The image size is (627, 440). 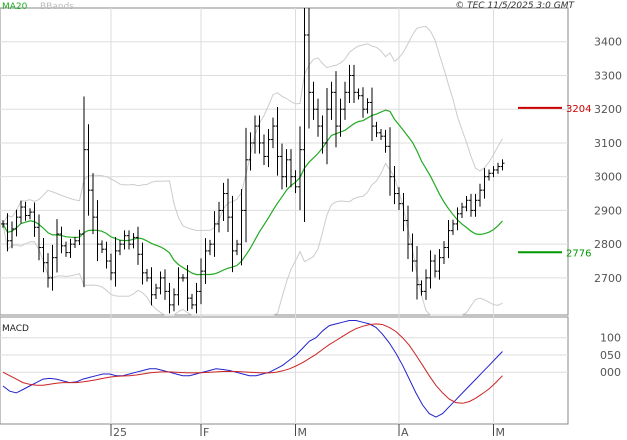 What do you see at coordinates (57, 7) in the screenshot?
I see `legend-bbands: BBands` at bounding box center [57, 7].